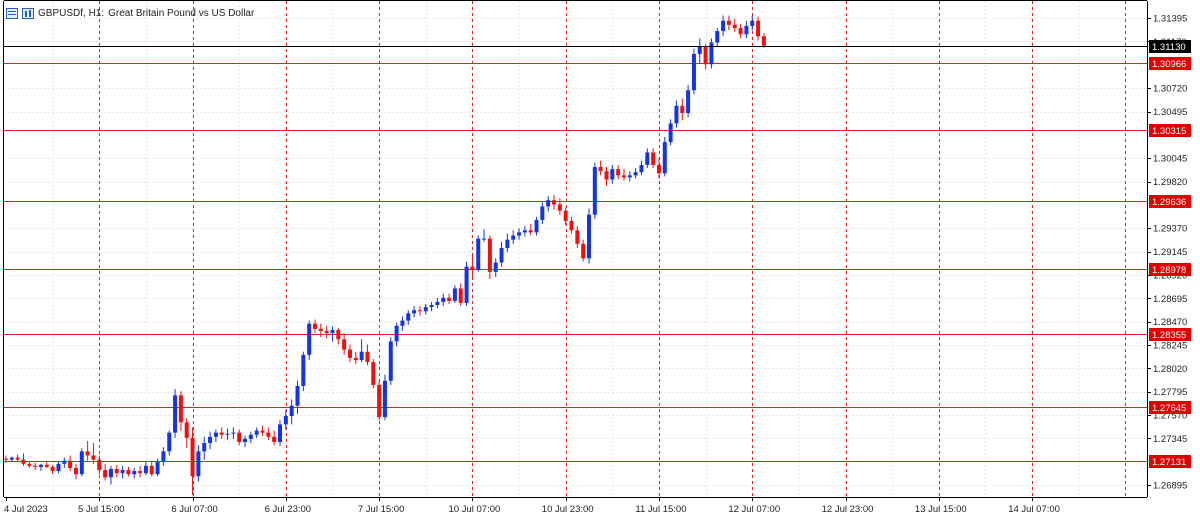 This screenshot has height=521, width=1200. Describe the element at coordinates (1170, 322) in the screenshot. I see `y-tick-label: 1.28470` at that location.